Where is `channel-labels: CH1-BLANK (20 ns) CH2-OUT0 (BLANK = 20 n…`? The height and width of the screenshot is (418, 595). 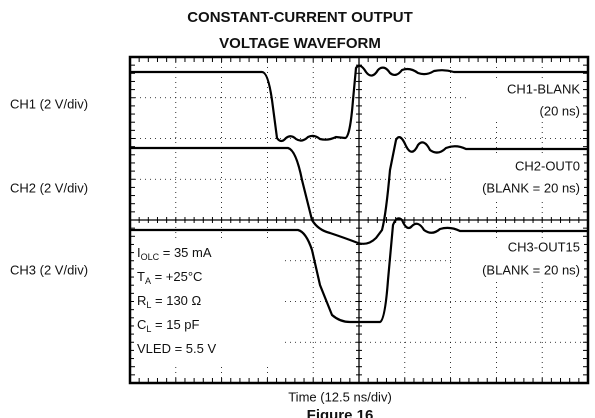
channel-labels: CH1-BLANK (20 ns) CH2-OUT0 (BLANK = 20 n… is located at coordinates (518, 181).